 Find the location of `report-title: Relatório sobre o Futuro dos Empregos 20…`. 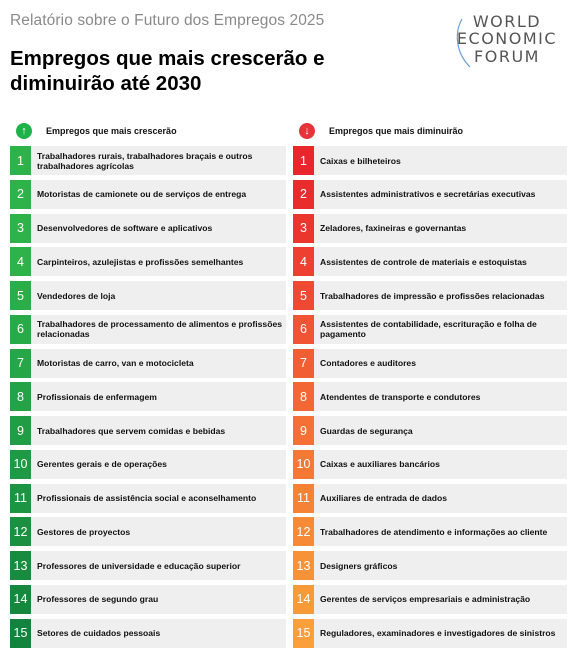

report-title: Relatório sobre o Futuro dos Empregos 20… is located at coordinates (167, 20).